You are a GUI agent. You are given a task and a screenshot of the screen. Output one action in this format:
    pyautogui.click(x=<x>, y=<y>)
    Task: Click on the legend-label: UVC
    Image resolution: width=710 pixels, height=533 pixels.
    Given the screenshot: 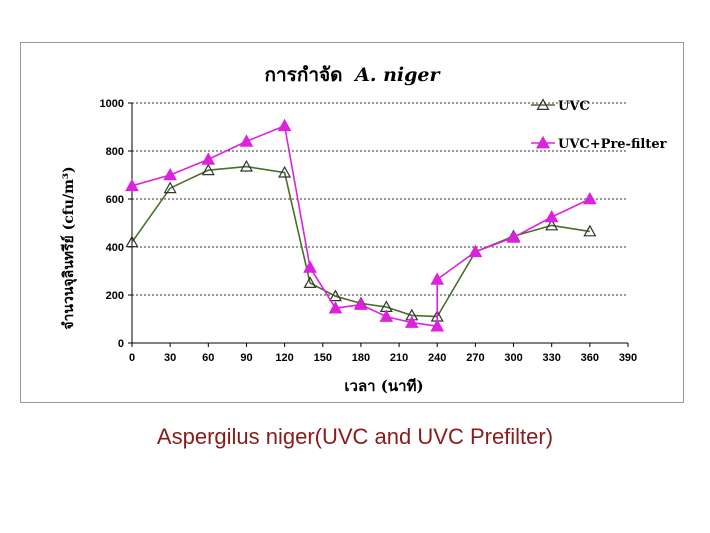 What is the action you would take?
    pyautogui.click(x=574, y=106)
    